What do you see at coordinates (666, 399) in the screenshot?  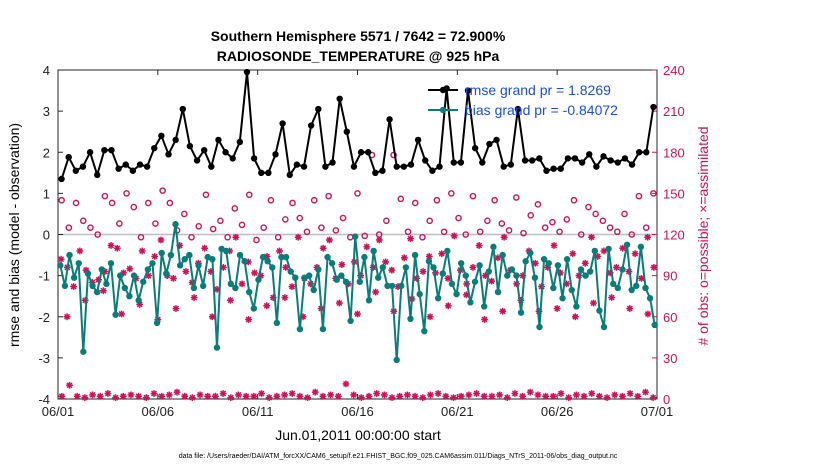 I see `y-right-tick-label: 0` at bounding box center [666, 399].